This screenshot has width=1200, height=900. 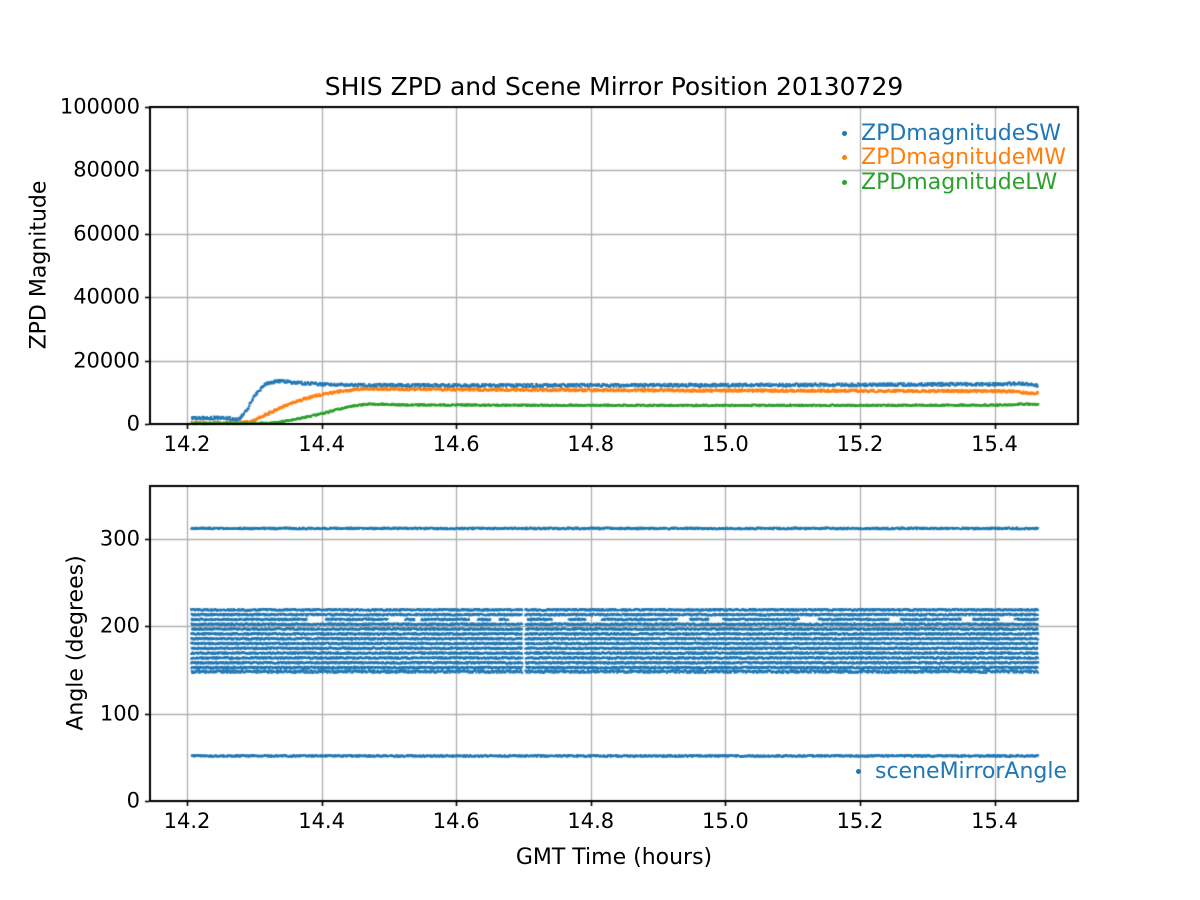 I want to click on legend-entry-scenemirrorangle: sceneMirrorAngle, so click(x=958, y=771).